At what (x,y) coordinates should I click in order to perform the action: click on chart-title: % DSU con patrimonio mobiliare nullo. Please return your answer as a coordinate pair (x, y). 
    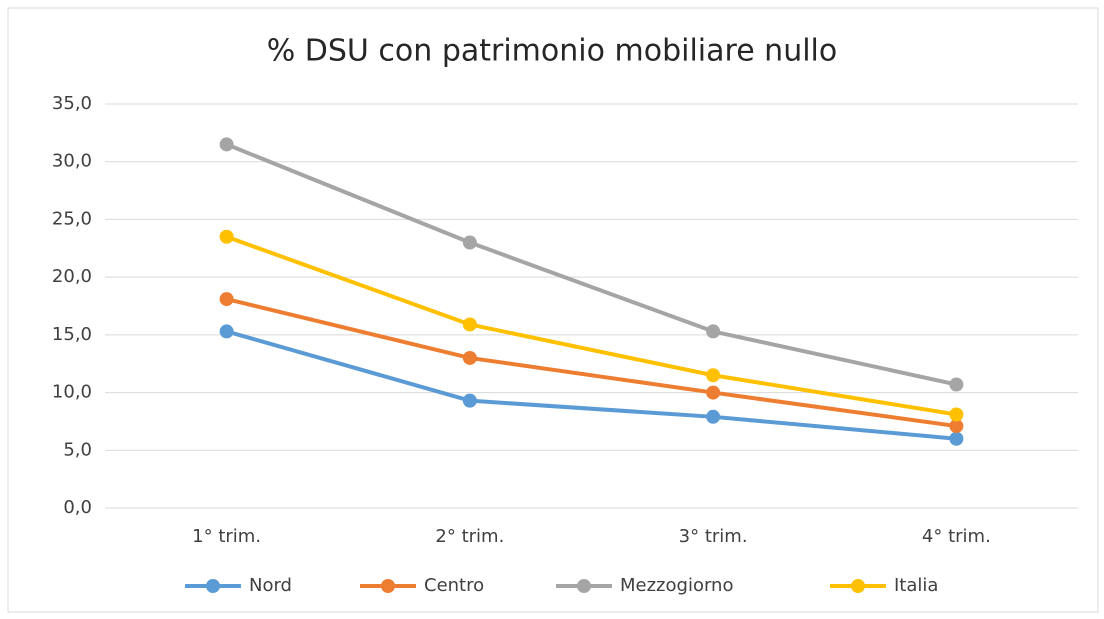
    Looking at the image, I should click on (552, 51).